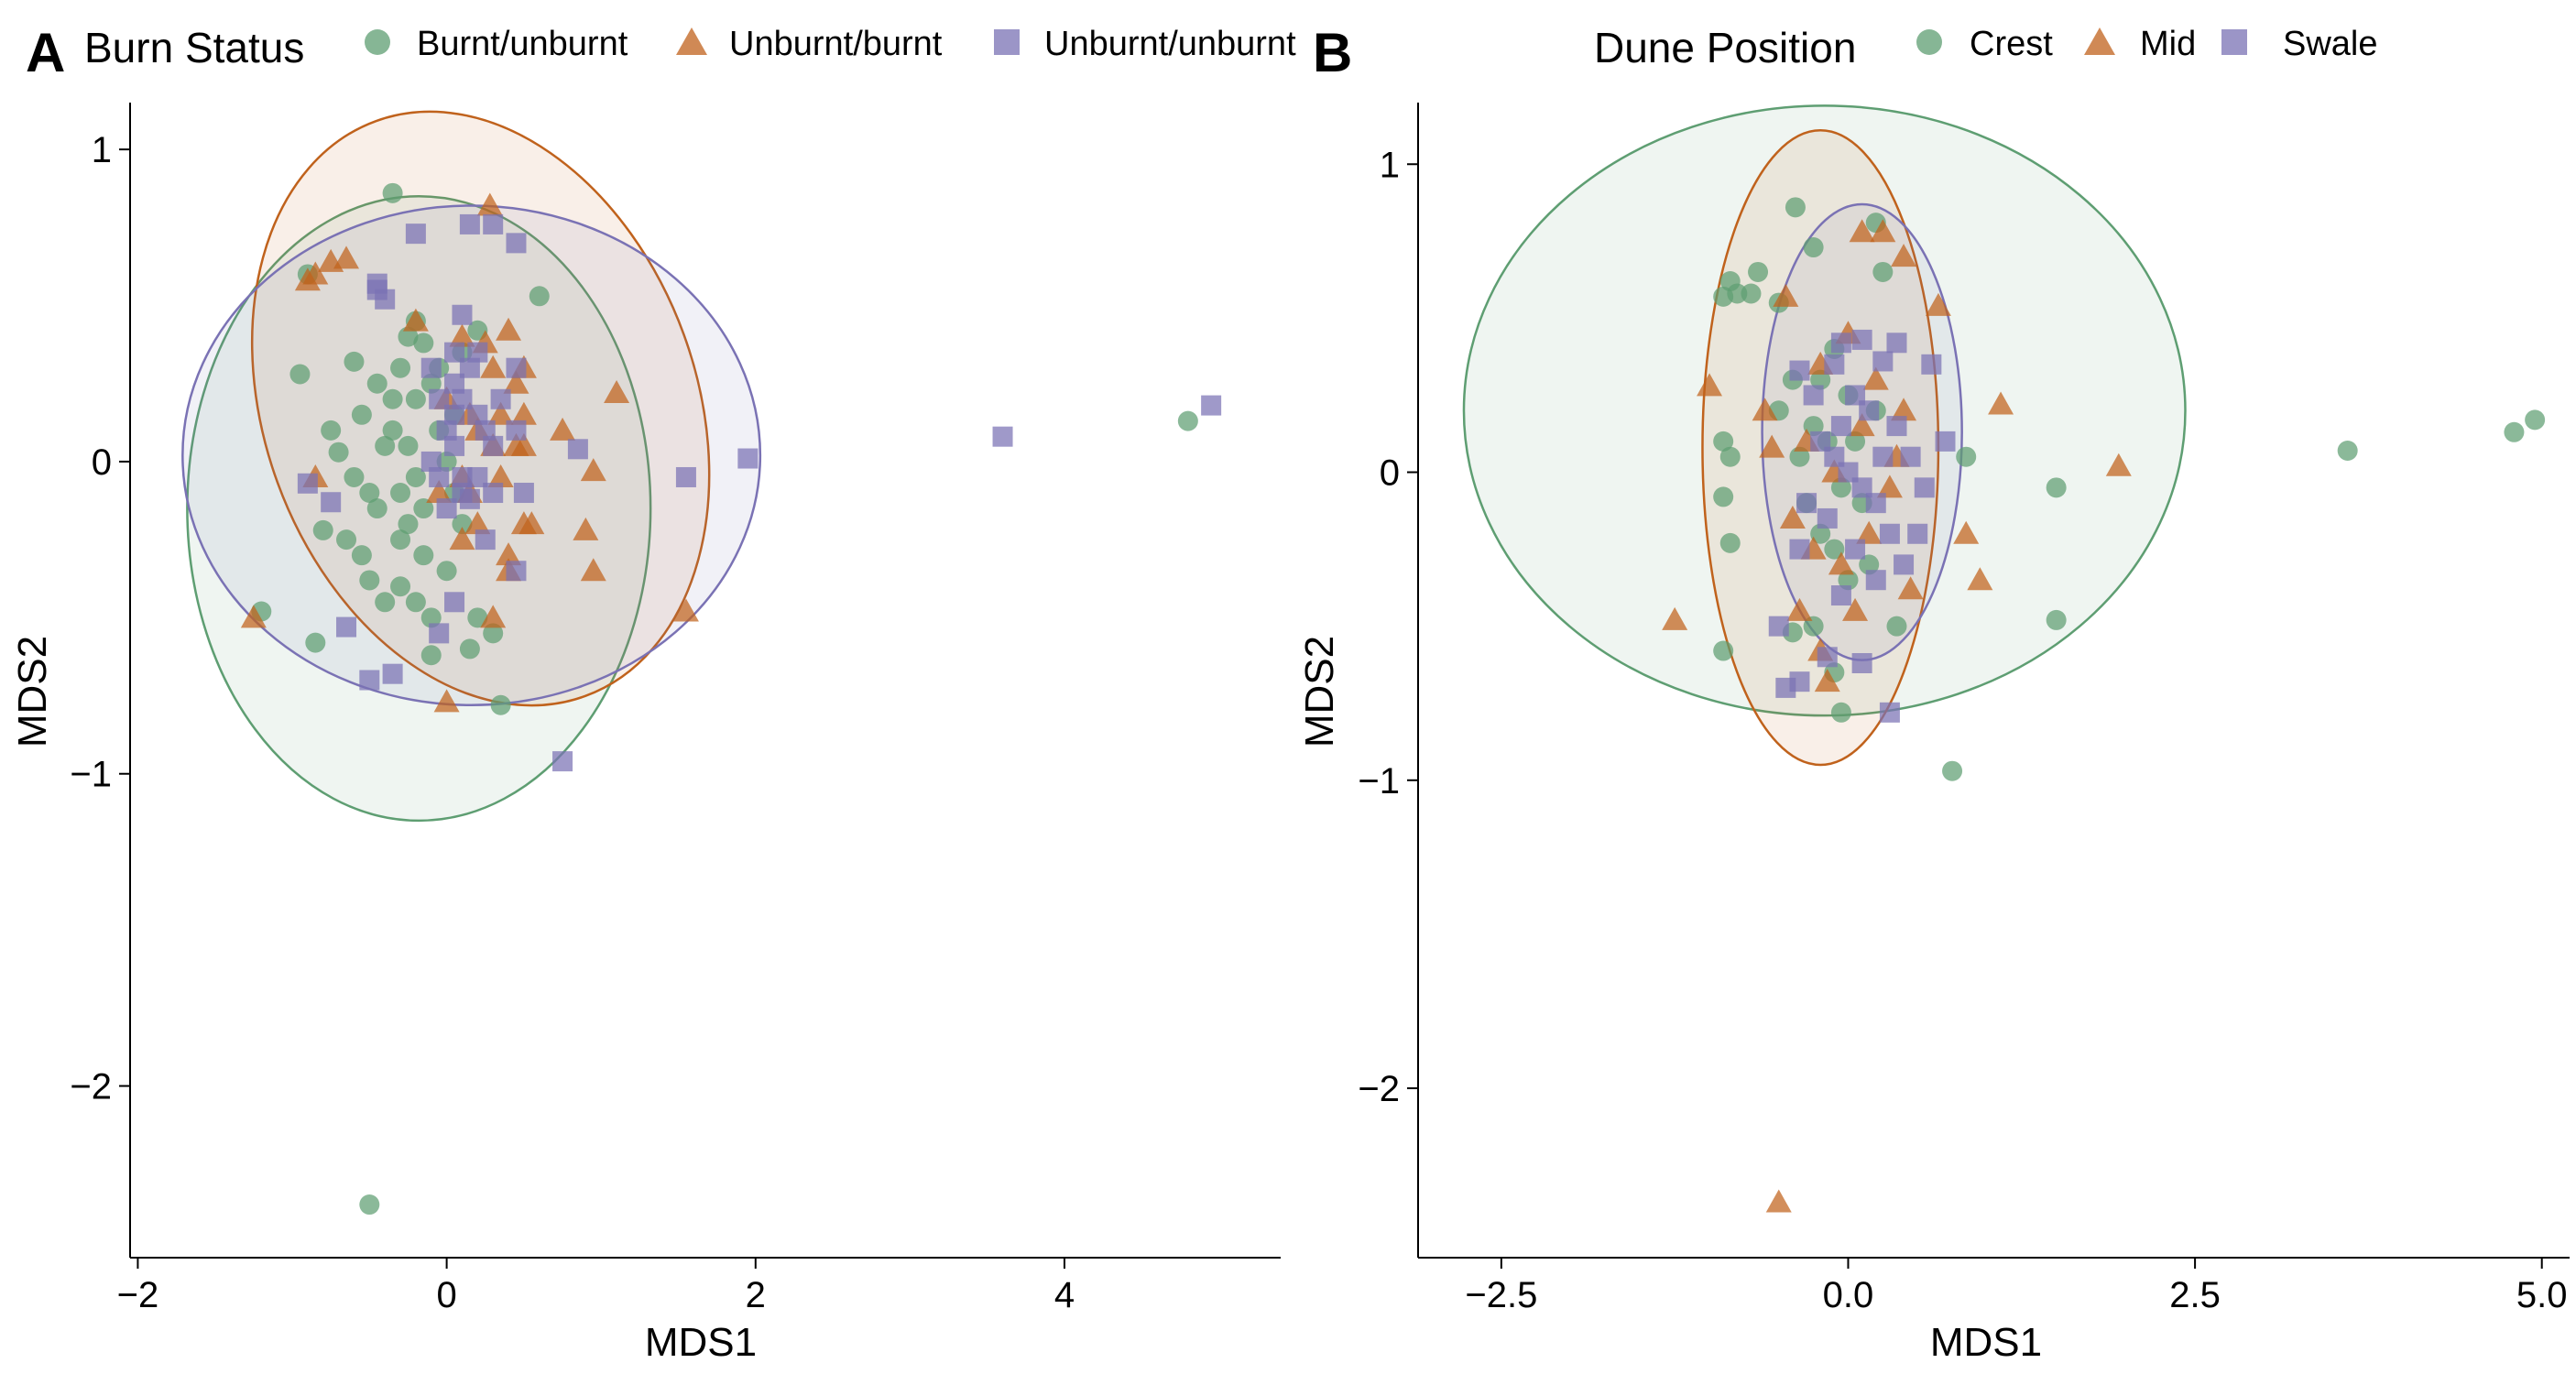 The height and width of the screenshot is (1374, 2576). Describe the element at coordinates (1320, 691) in the screenshot. I see `panel-b-y-axis-label: MDS2` at that location.